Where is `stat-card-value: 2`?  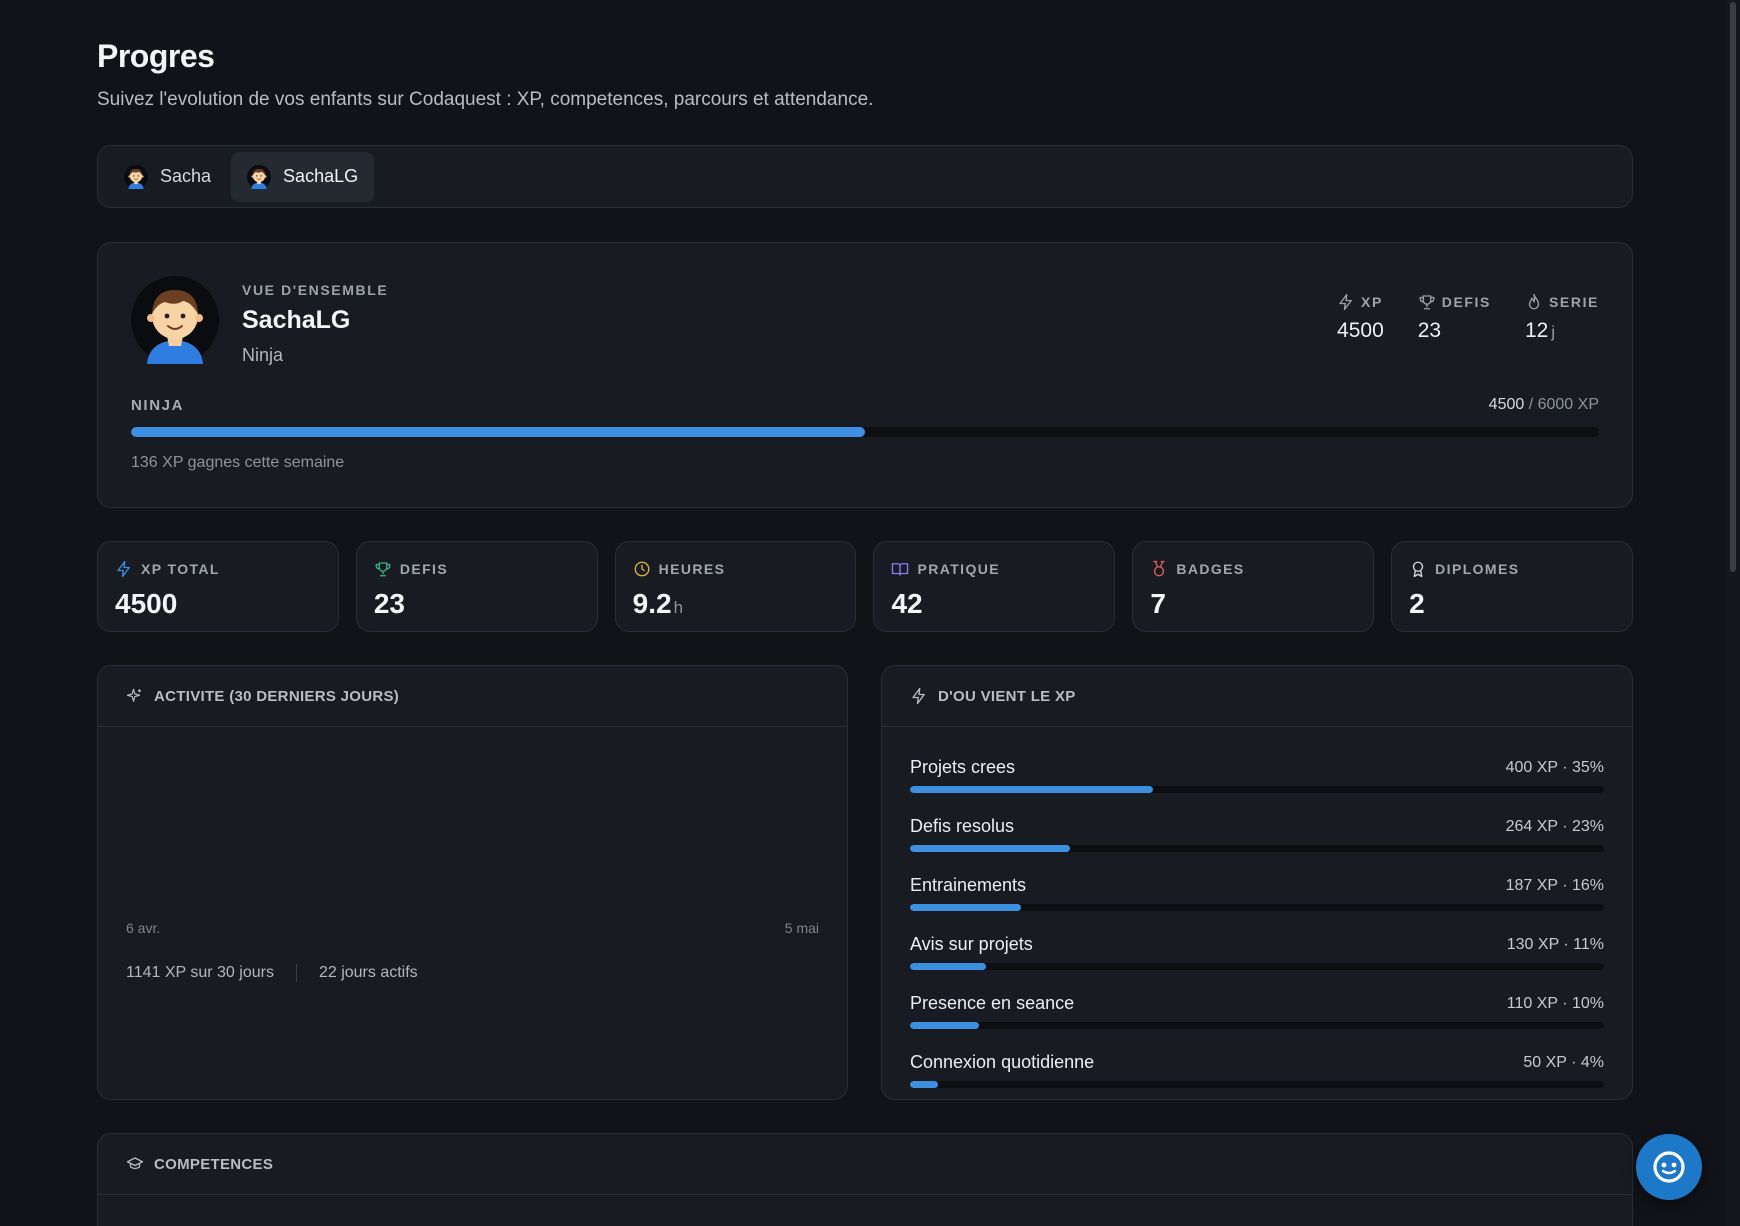
stat-card-value: 2 is located at coordinates (1417, 603).